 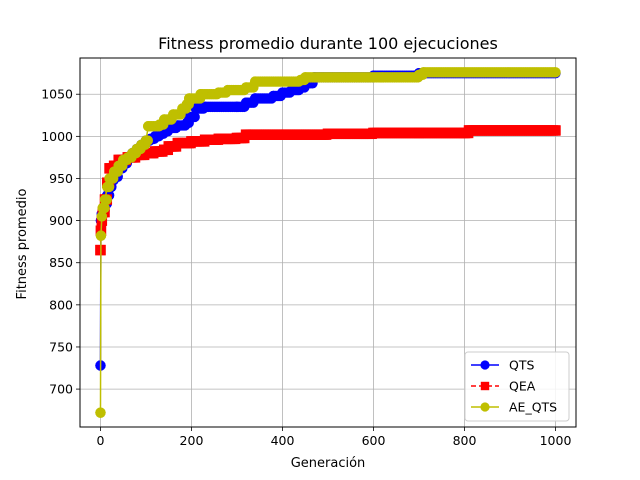 What do you see at coordinates (57, 94) in the screenshot?
I see `y-tick-label: 1050` at bounding box center [57, 94].